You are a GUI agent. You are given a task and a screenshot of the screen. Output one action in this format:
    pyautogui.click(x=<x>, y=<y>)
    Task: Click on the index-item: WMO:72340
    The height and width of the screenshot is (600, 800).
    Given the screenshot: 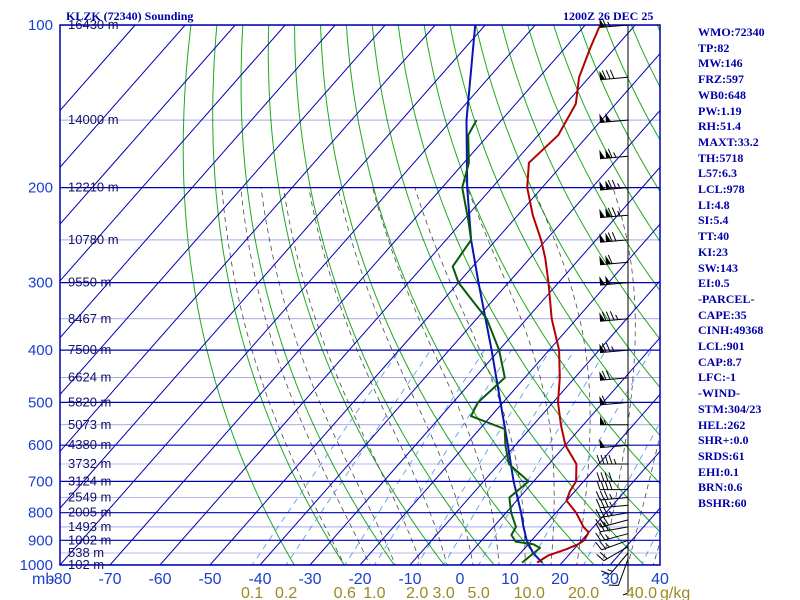 What is the action you would take?
    pyautogui.click(x=731, y=32)
    